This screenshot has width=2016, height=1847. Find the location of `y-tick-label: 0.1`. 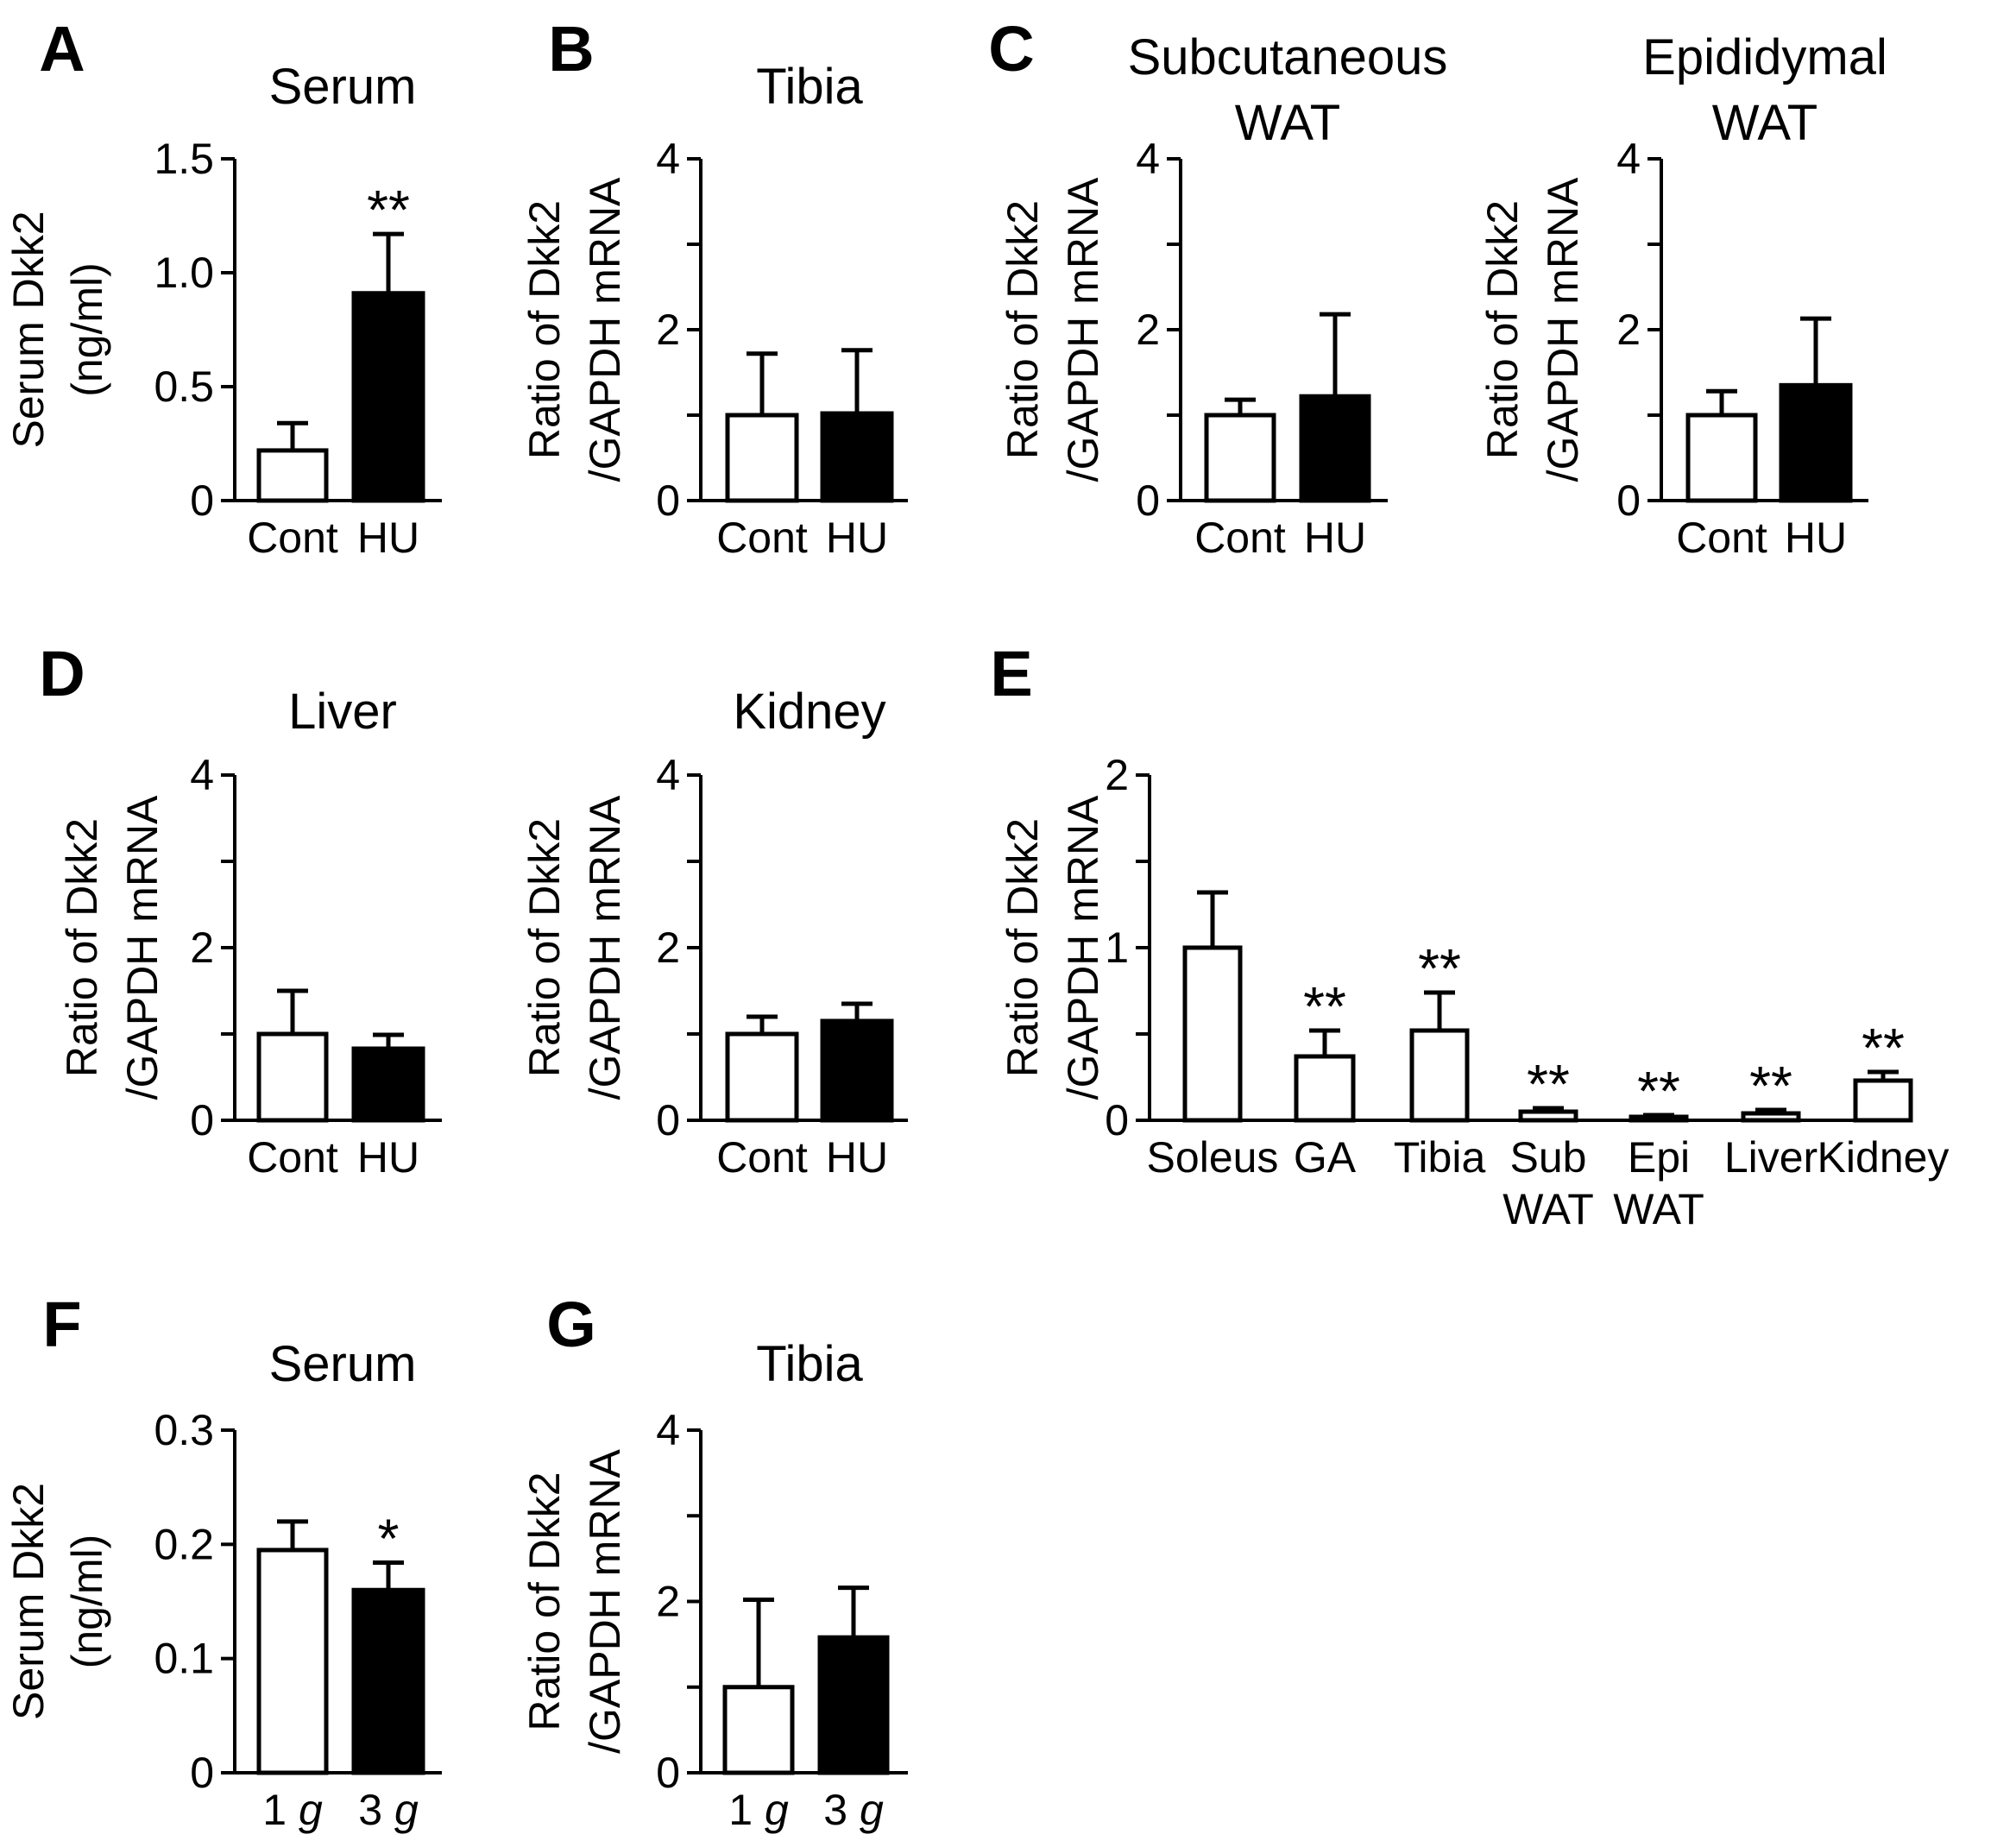

y-tick-label: 0.1 is located at coordinates (184, 1659).